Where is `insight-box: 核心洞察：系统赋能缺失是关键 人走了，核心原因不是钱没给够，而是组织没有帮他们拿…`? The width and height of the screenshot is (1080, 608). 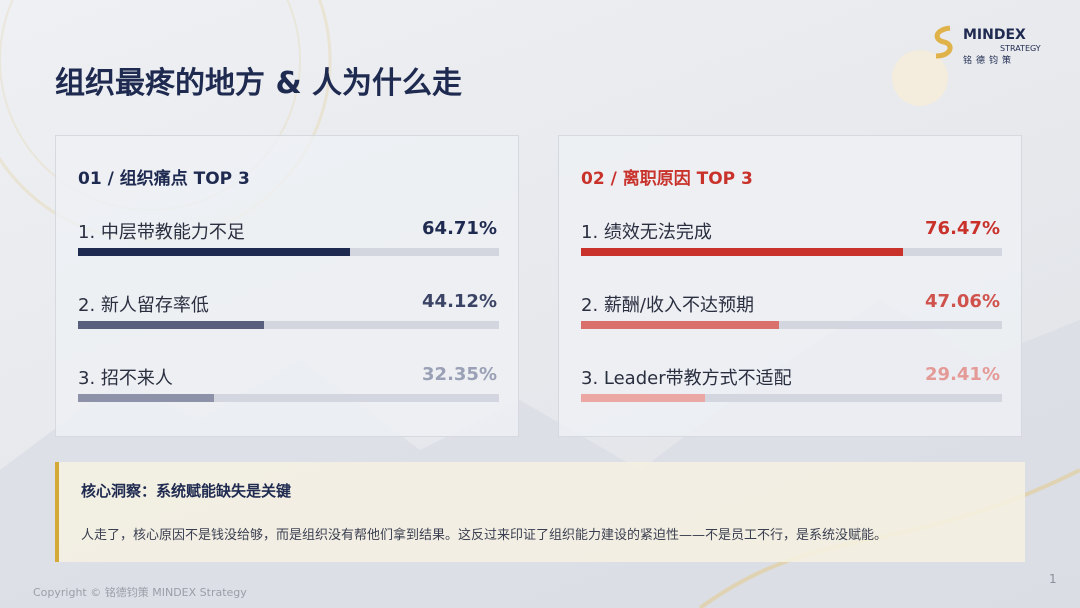 insight-box: 核心洞察：系统赋能缺失是关键 人走了，核心原因不是钱没给够，而是组织没有帮他们拿… is located at coordinates (540, 512).